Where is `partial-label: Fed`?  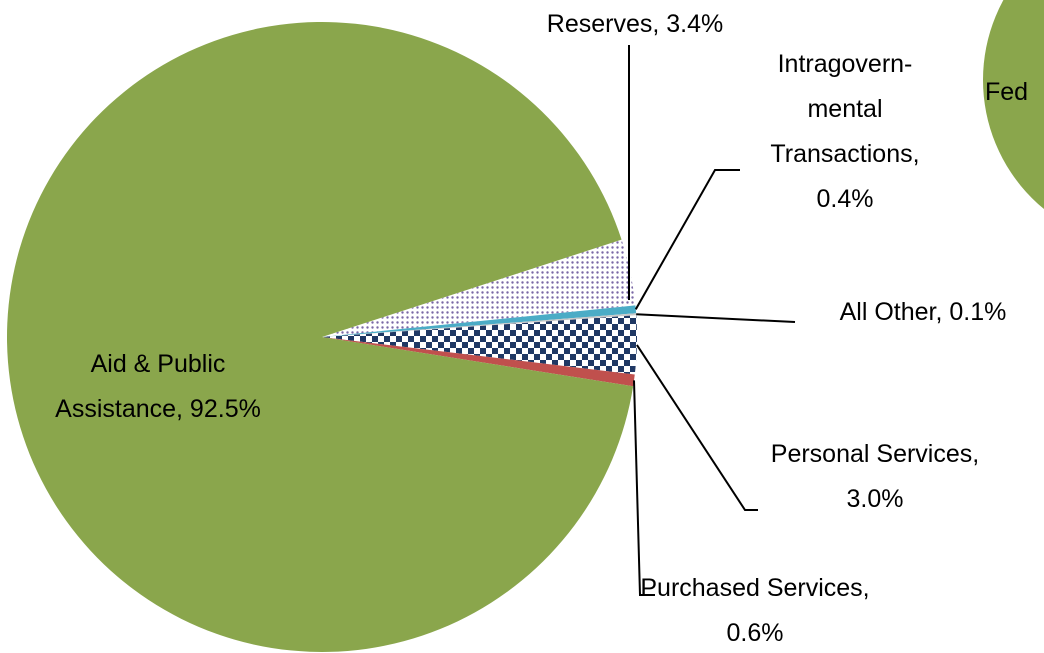
partial-label: Fed is located at coordinates (1007, 92).